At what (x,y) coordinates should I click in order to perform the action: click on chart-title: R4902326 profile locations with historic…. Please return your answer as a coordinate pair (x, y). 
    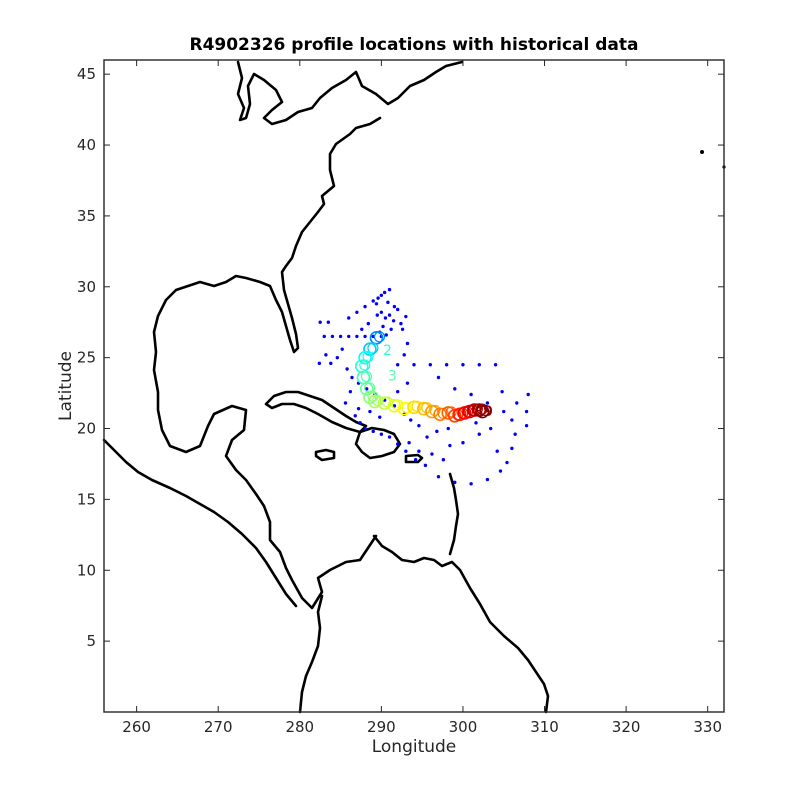
    Looking at the image, I should click on (413, 45).